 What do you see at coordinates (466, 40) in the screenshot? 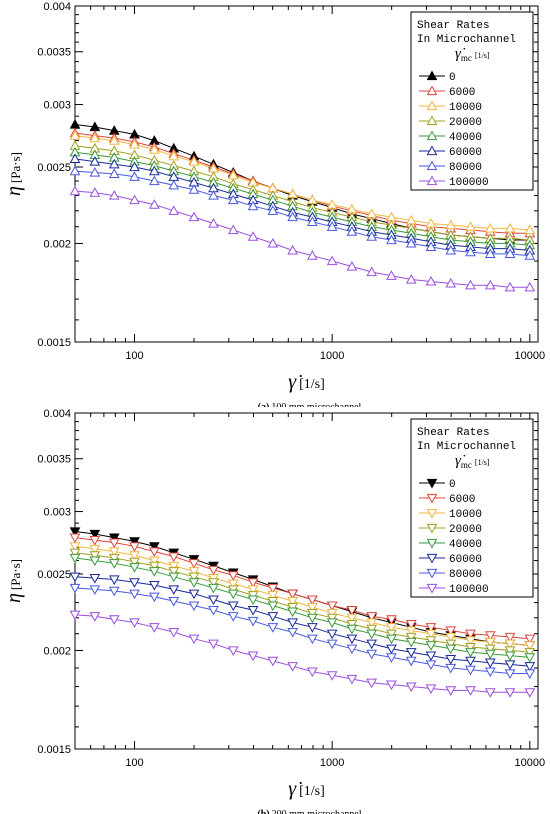
I see `legend-title-line2: In Microchannel` at bounding box center [466, 40].